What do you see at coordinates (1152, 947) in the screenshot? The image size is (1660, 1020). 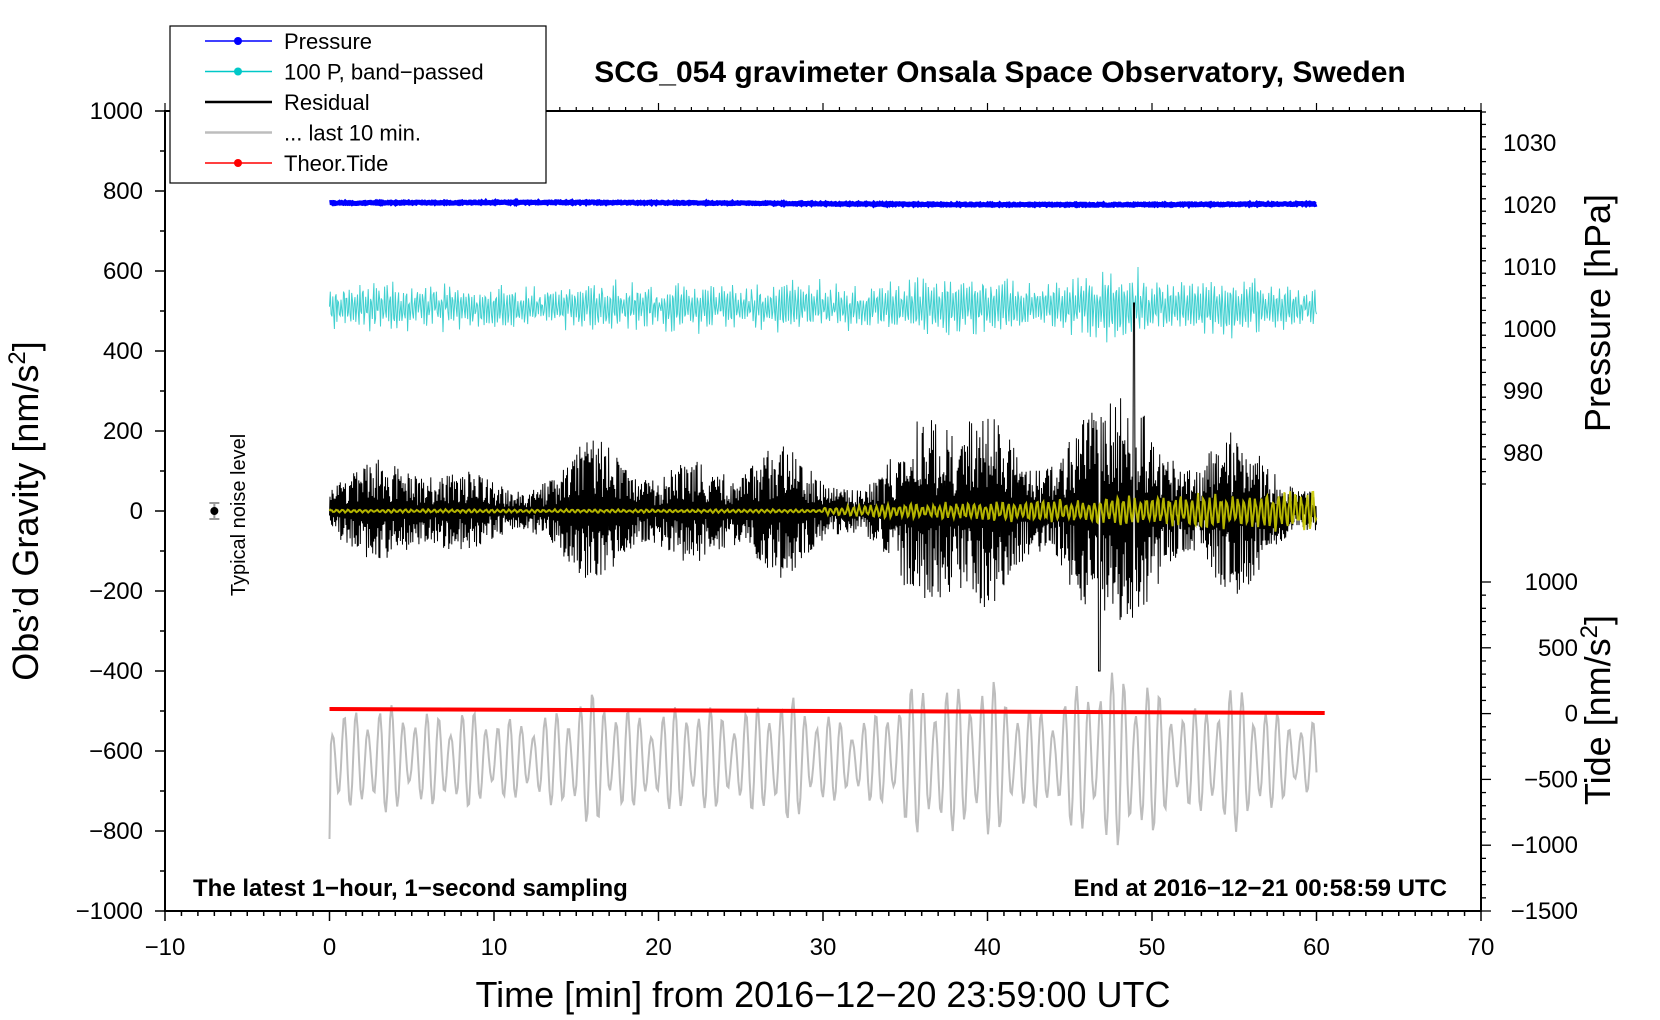 I see `x-tick-label: 50` at bounding box center [1152, 947].